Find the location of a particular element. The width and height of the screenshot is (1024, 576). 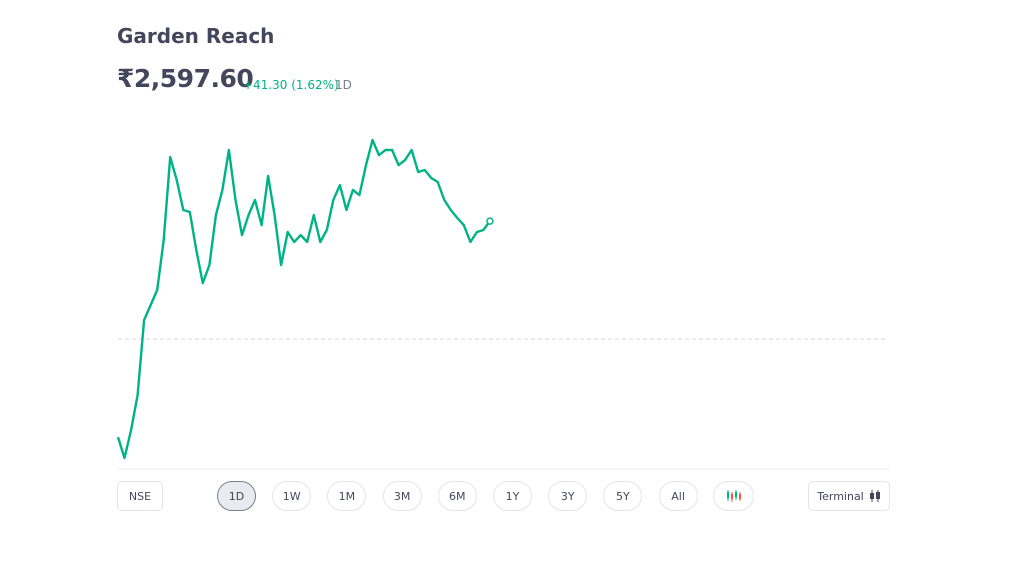

terminal-label: Terminal is located at coordinates (840, 496).